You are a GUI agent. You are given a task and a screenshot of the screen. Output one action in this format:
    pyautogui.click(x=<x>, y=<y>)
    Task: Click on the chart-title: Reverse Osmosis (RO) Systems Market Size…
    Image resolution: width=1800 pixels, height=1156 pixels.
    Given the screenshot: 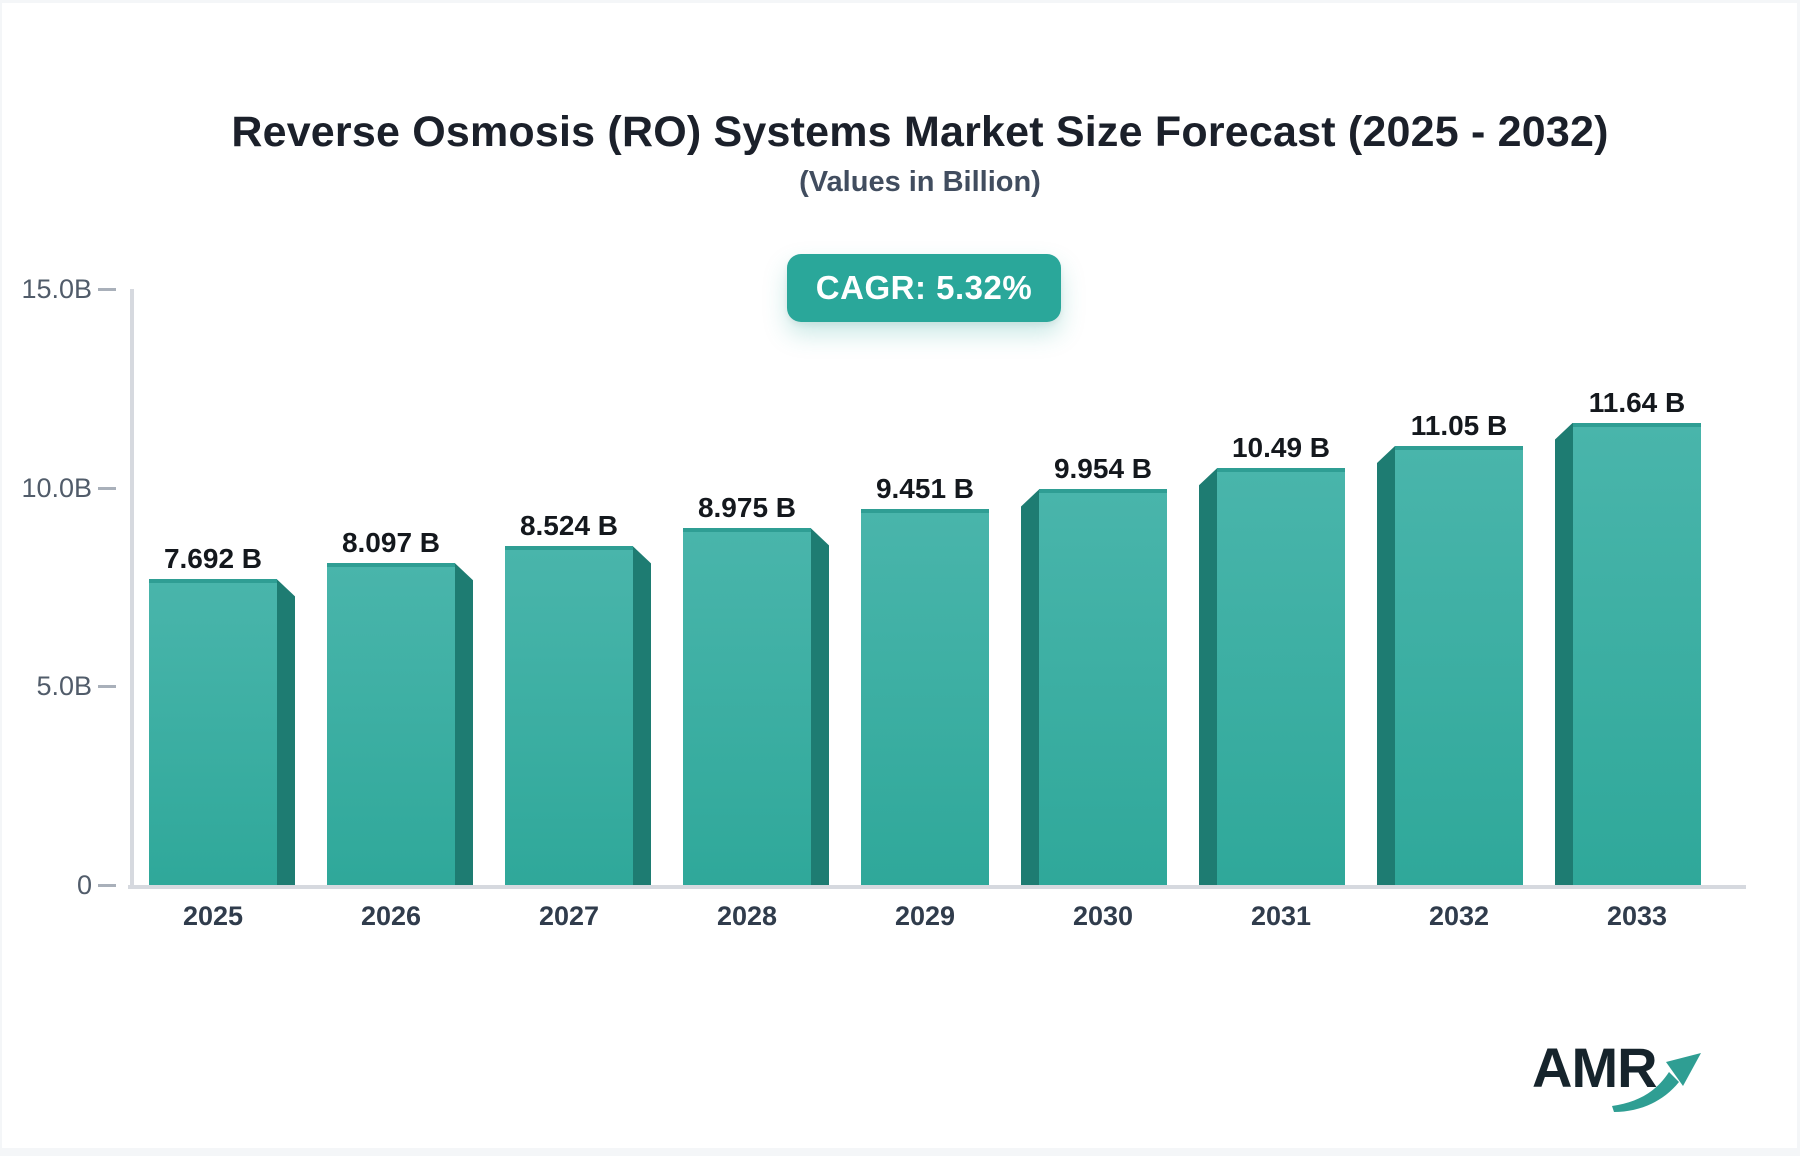 What is the action you would take?
    pyautogui.click(x=920, y=132)
    